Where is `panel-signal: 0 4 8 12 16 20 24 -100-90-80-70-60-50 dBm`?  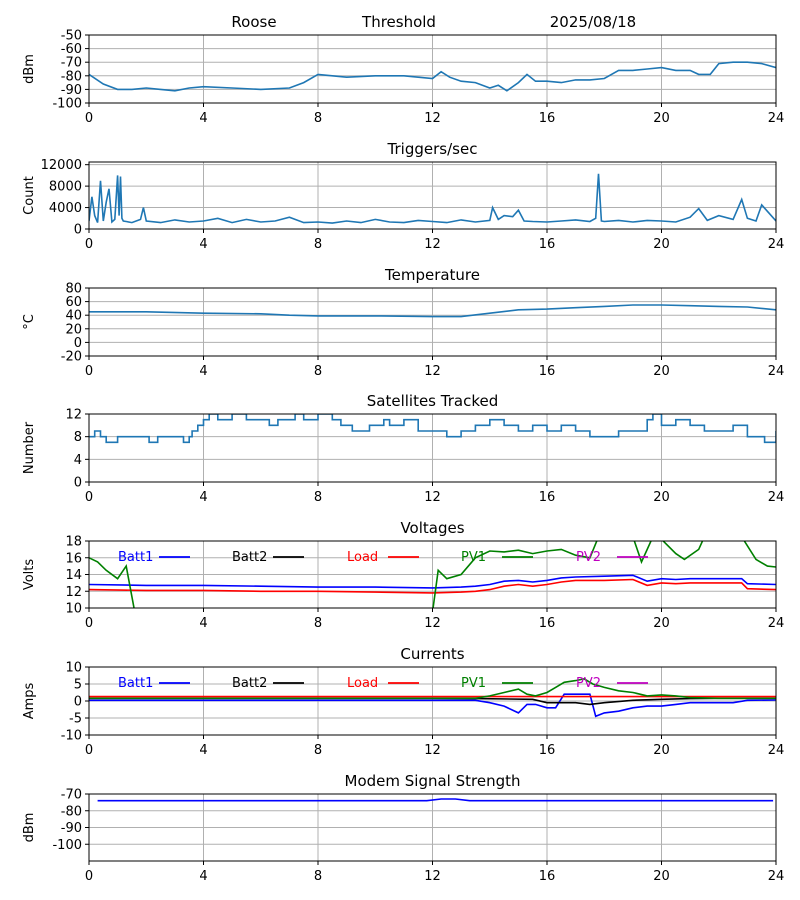 panel-signal: 0 4 8 12 16 20 24 -100-90-80-70-60-50 dBm is located at coordinates (403, 78).